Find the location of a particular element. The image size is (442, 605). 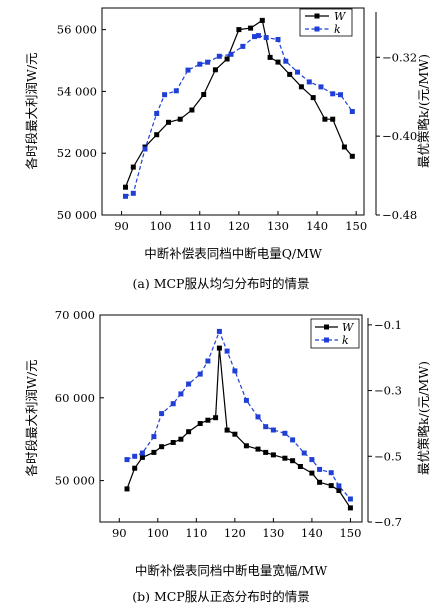

chart-a-legend-w-marker is located at coordinates (317, 16).